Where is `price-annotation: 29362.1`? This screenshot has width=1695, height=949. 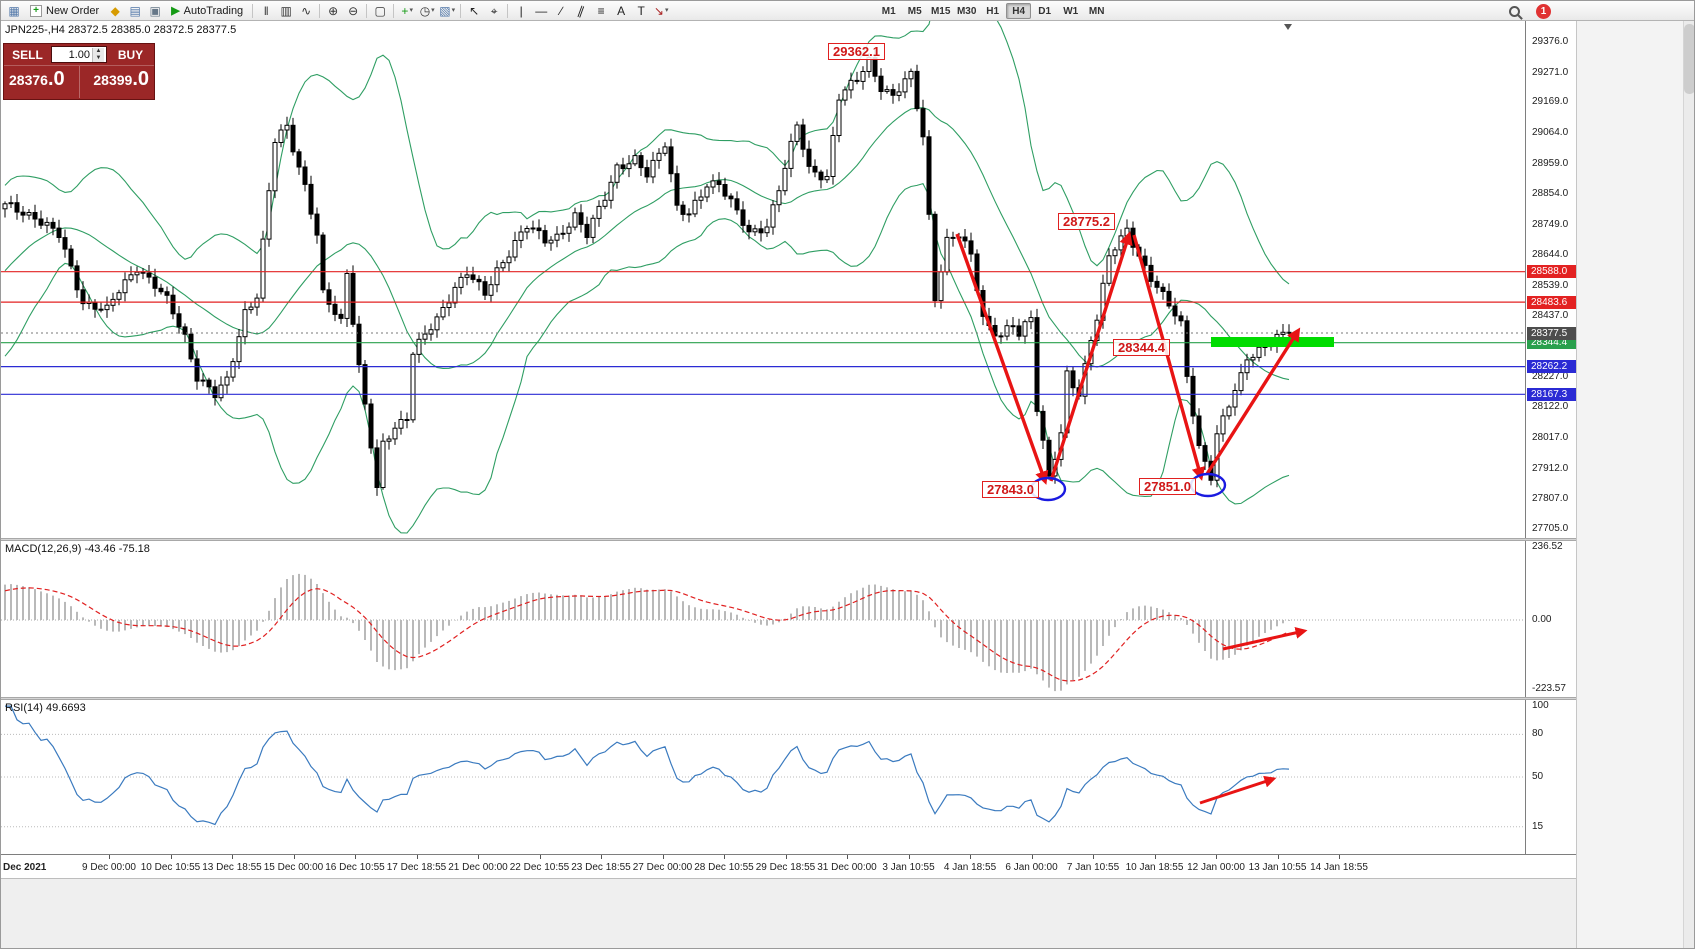 price-annotation: 29362.1 is located at coordinates (856, 51).